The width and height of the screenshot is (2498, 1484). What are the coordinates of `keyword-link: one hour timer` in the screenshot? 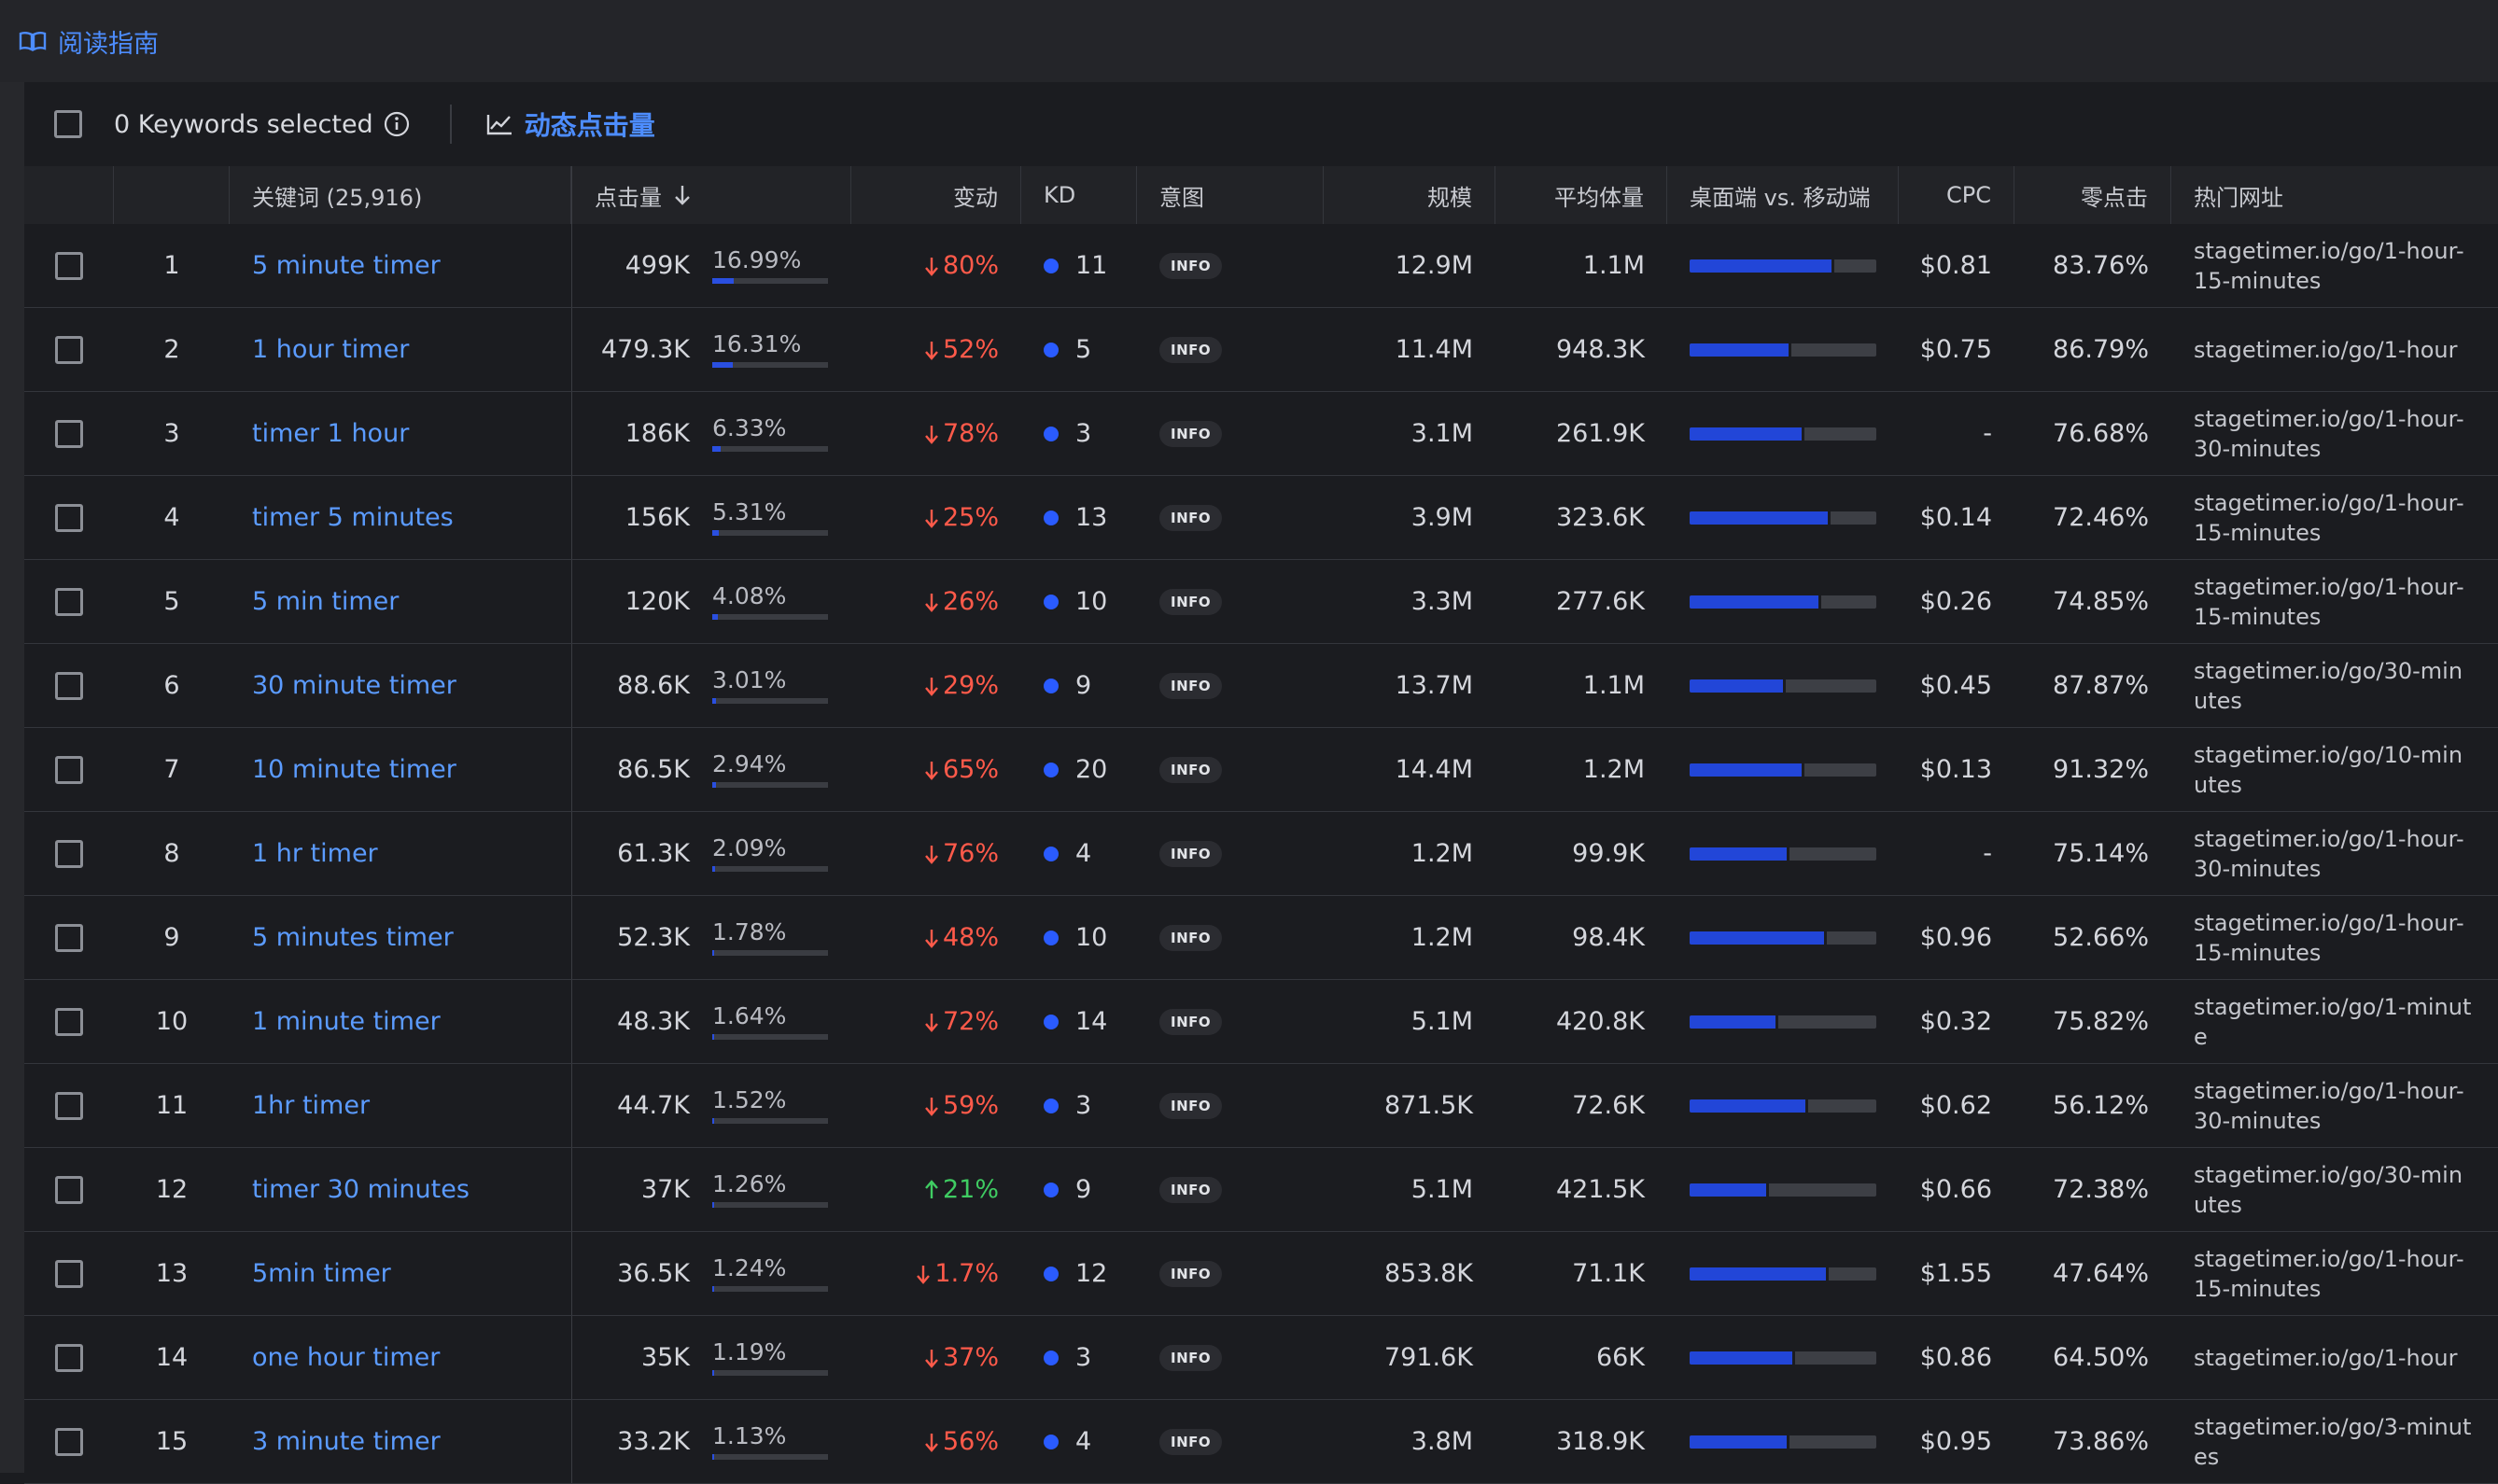 It's located at (346, 1357).